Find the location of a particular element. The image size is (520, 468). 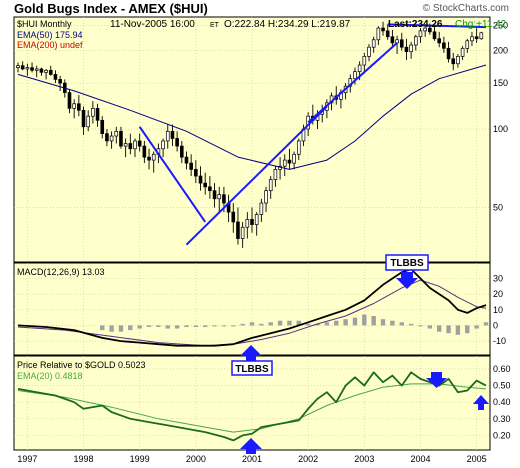

tlbbs-top-box is located at coordinates (407, 262).